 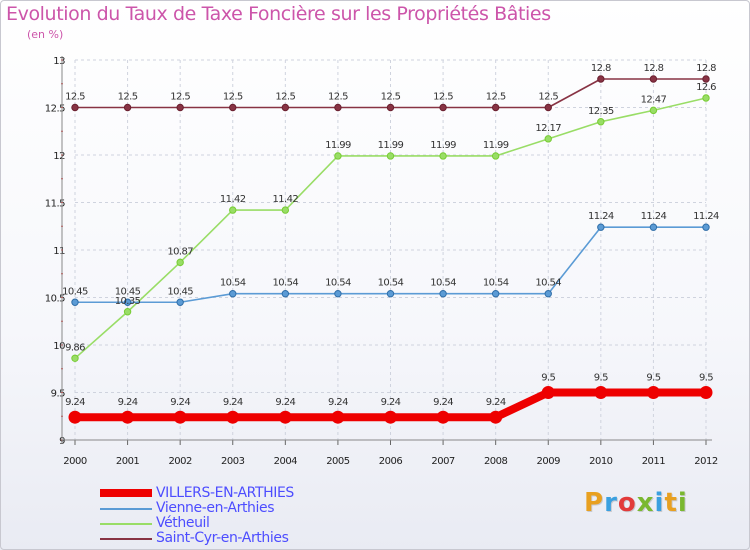 What do you see at coordinates (59, 346) in the screenshot?
I see `y-tick-label: 10` at bounding box center [59, 346].